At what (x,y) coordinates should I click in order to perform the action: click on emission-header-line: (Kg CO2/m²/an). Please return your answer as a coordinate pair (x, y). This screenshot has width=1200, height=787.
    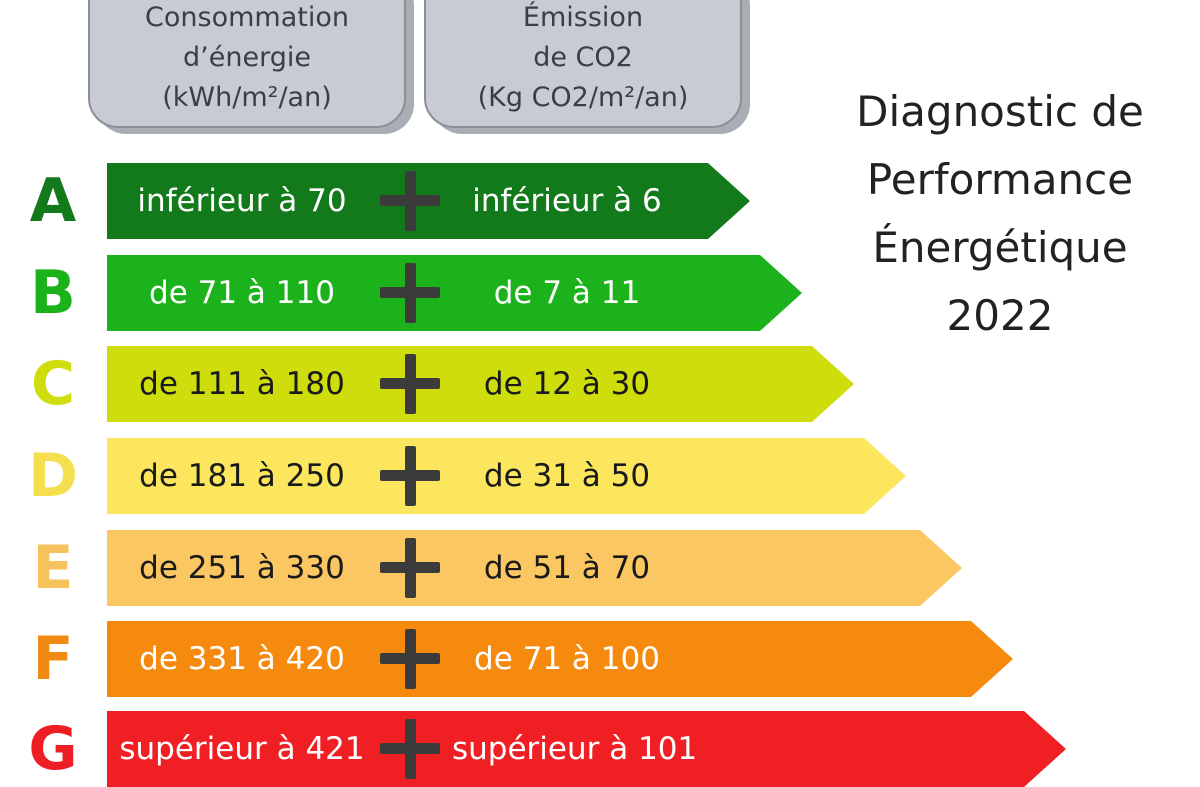
    Looking at the image, I should click on (583, 97).